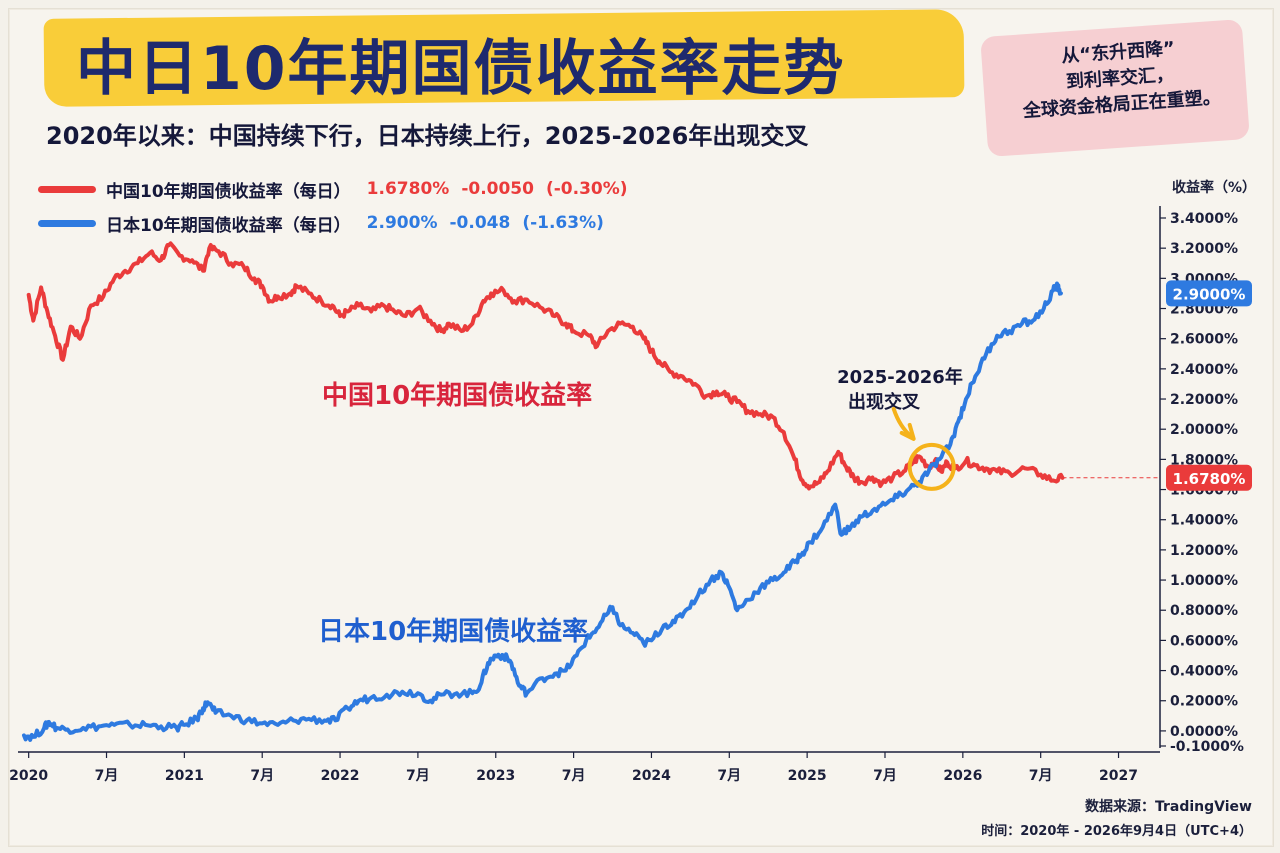  Describe the element at coordinates (1116, 831) in the screenshot. I see `time-range: 时间：2020年 - 2026年9月4日（UTC+4）` at that location.